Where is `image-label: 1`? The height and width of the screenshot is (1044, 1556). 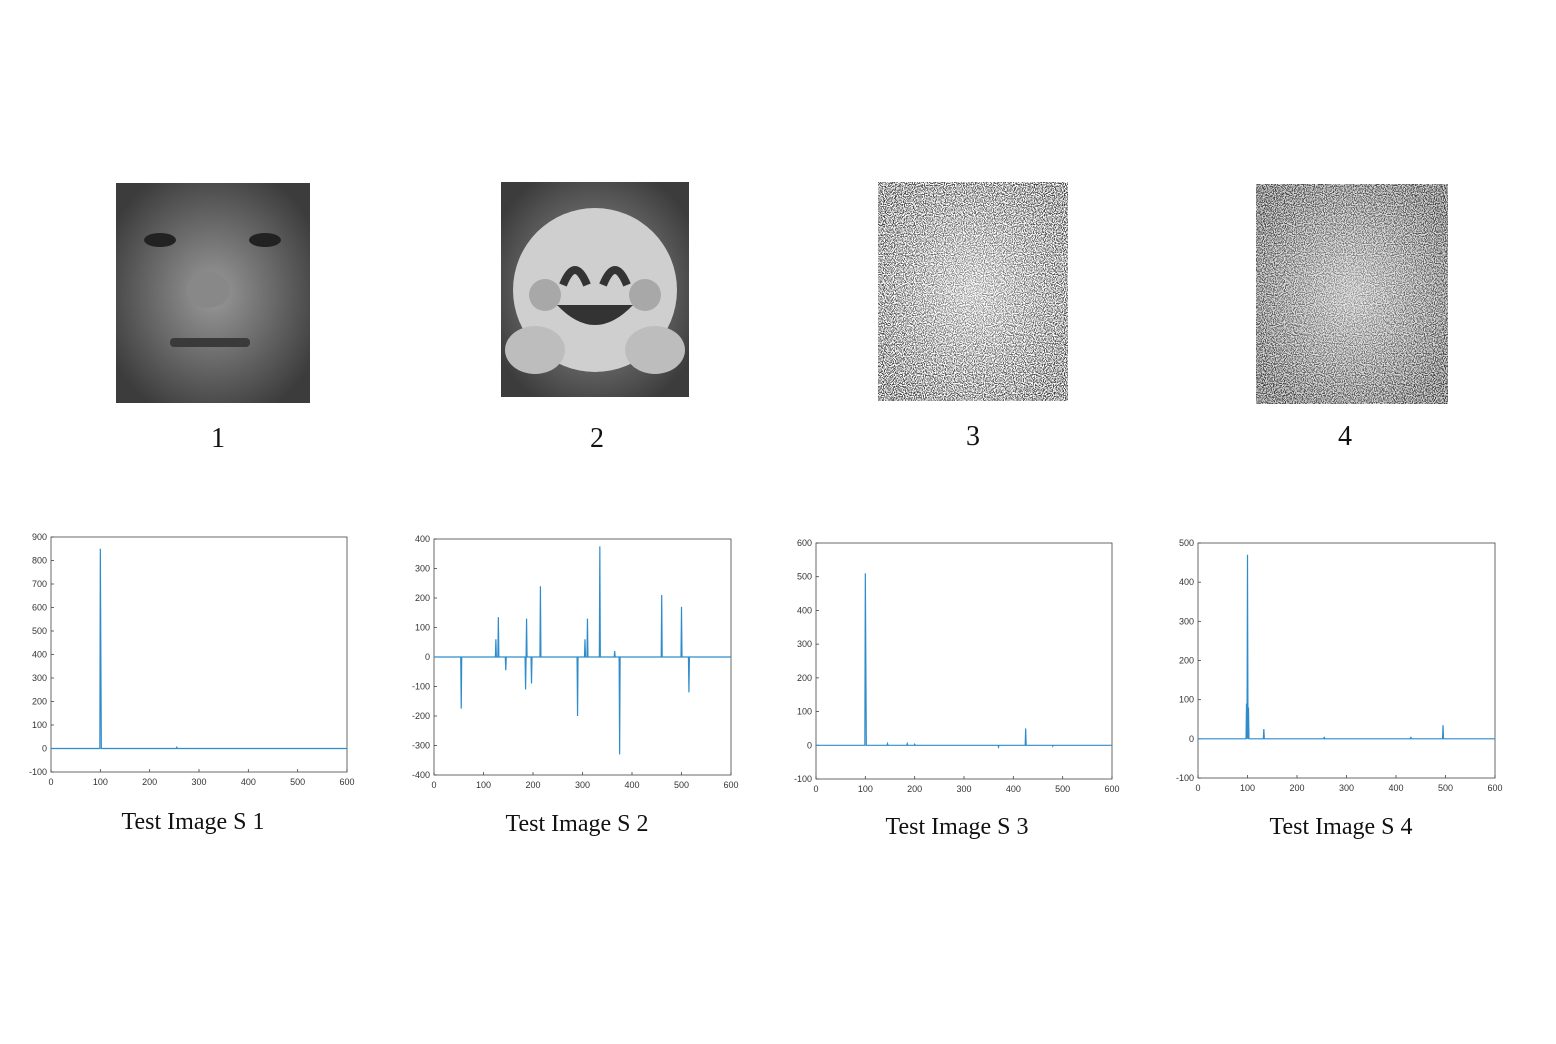
image-label: 1 is located at coordinates (218, 438).